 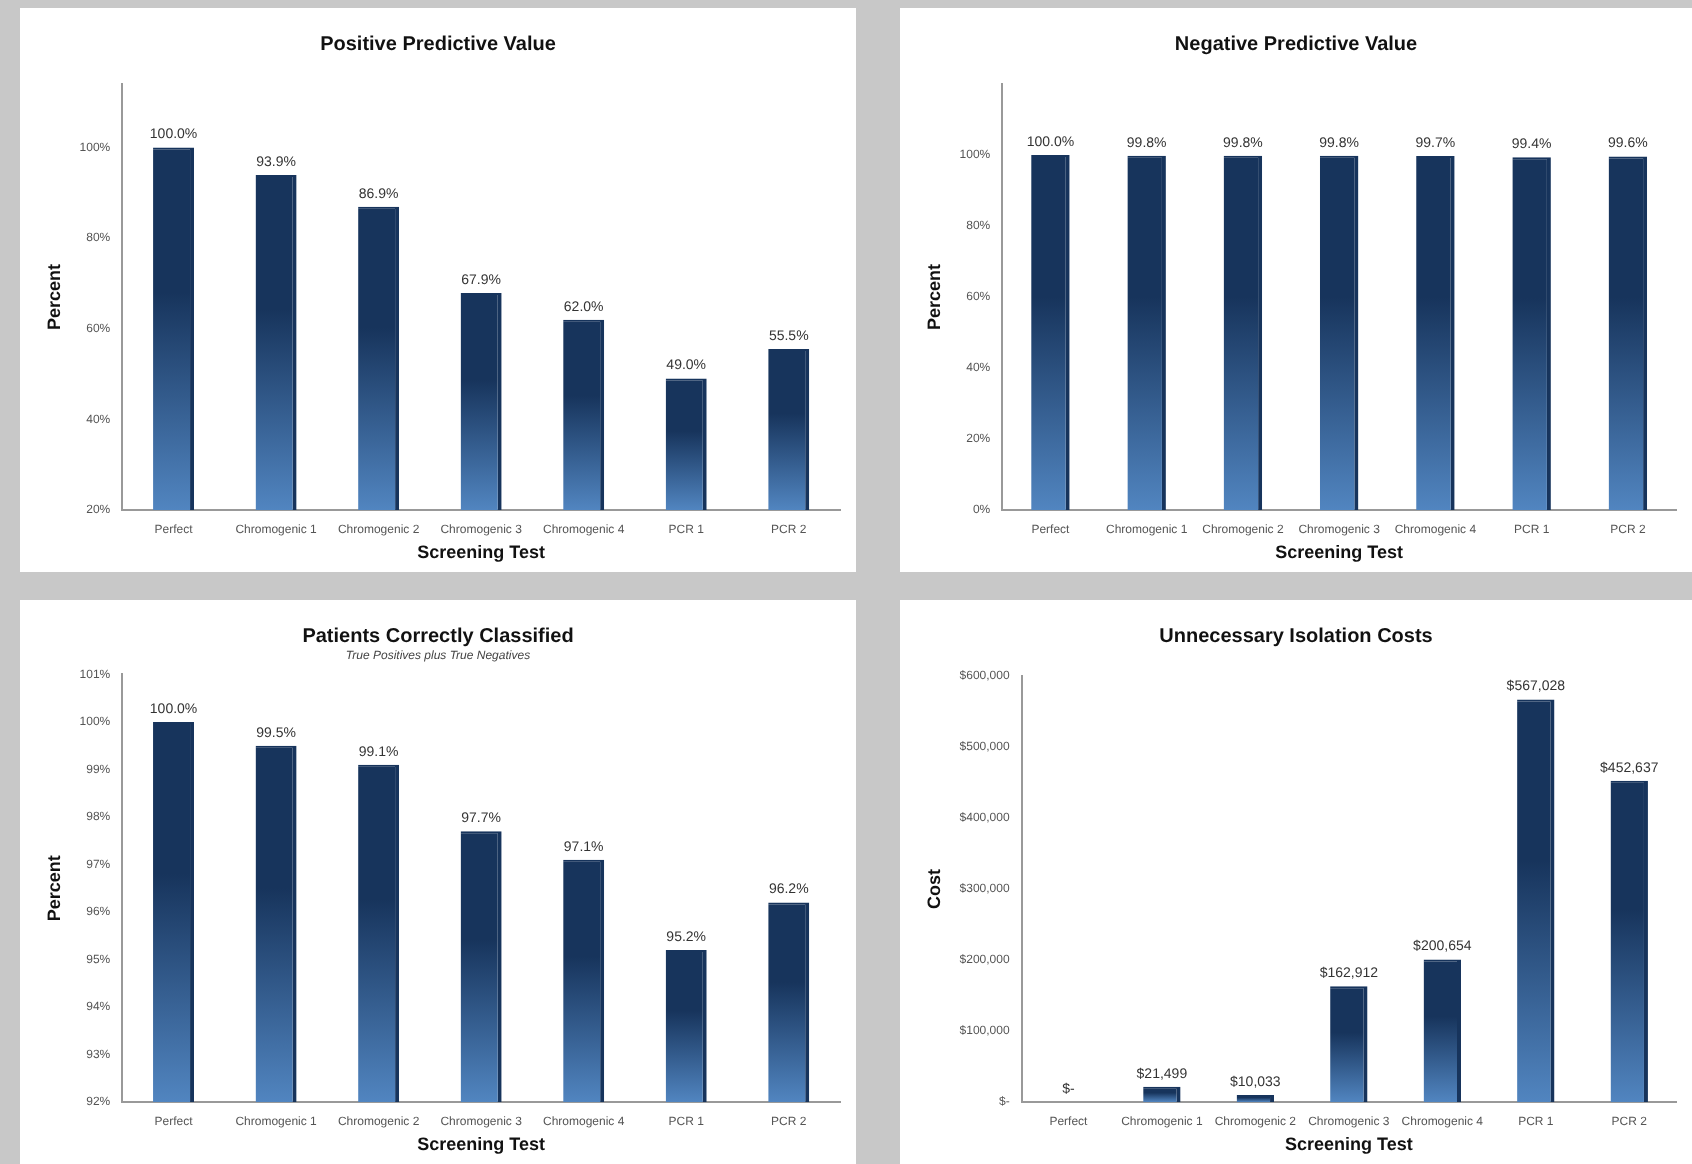 What do you see at coordinates (438, 636) in the screenshot?
I see `chart-title: Patients Correctly Classified` at bounding box center [438, 636].